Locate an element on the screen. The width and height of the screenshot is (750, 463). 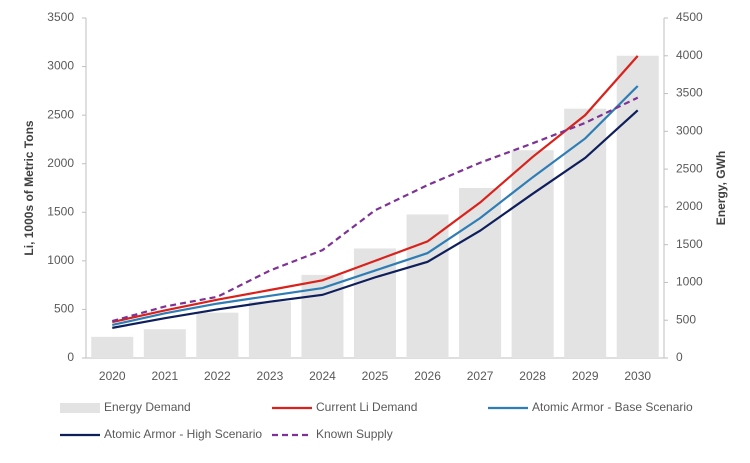
y-tick-label: 2500 is located at coordinates (60, 114).